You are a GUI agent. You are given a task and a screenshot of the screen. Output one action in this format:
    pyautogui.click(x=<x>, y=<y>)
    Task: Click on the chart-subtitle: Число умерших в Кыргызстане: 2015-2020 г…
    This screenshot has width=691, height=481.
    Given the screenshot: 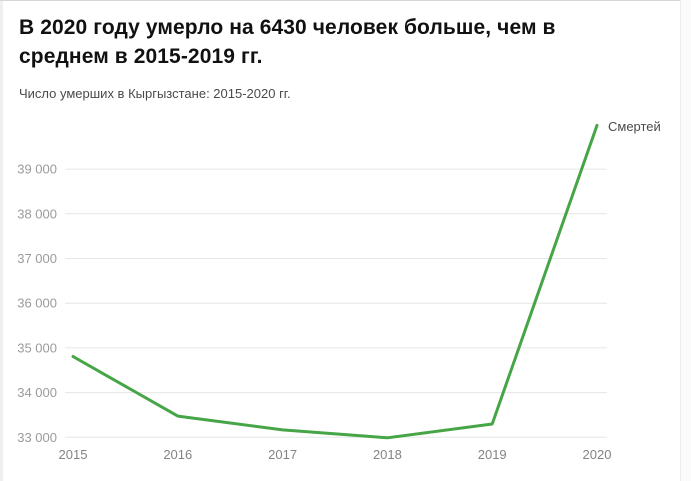 What is the action you would take?
    pyautogui.click(x=155, y=93)
    